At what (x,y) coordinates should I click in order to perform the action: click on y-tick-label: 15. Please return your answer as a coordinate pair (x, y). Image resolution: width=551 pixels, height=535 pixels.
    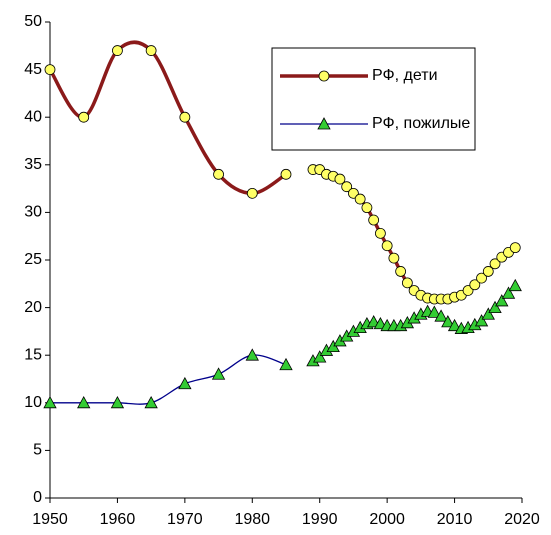
    Looking at the image, I should click on (33, 354).